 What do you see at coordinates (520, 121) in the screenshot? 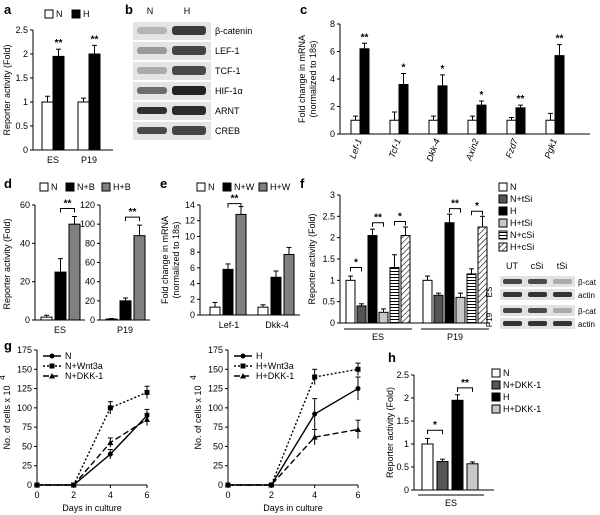
I see `bar-H-Fzd7` at bounding box center [520, 121].